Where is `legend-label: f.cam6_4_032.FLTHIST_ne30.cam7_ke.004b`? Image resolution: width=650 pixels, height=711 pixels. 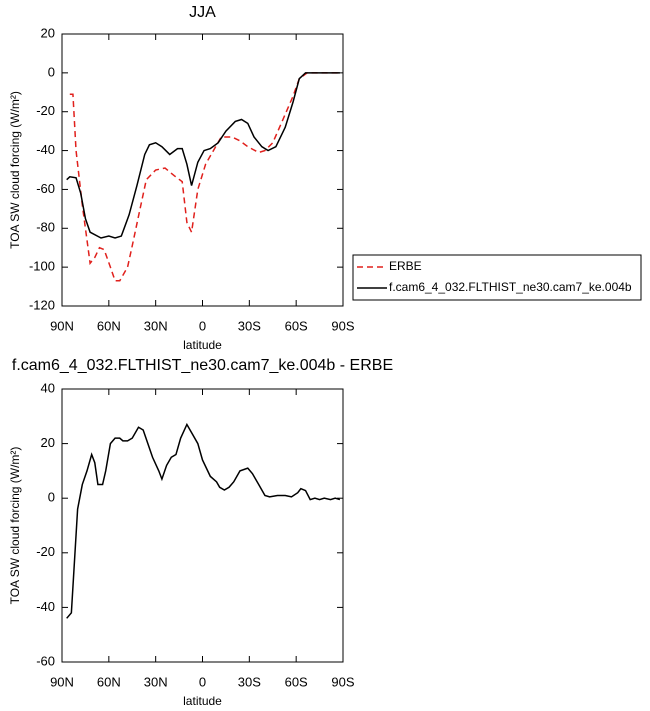 legend-label: f.cam6_4_032.FLTHIST_ne30.cam7_ke.004b is located at coordinates (510, 287).